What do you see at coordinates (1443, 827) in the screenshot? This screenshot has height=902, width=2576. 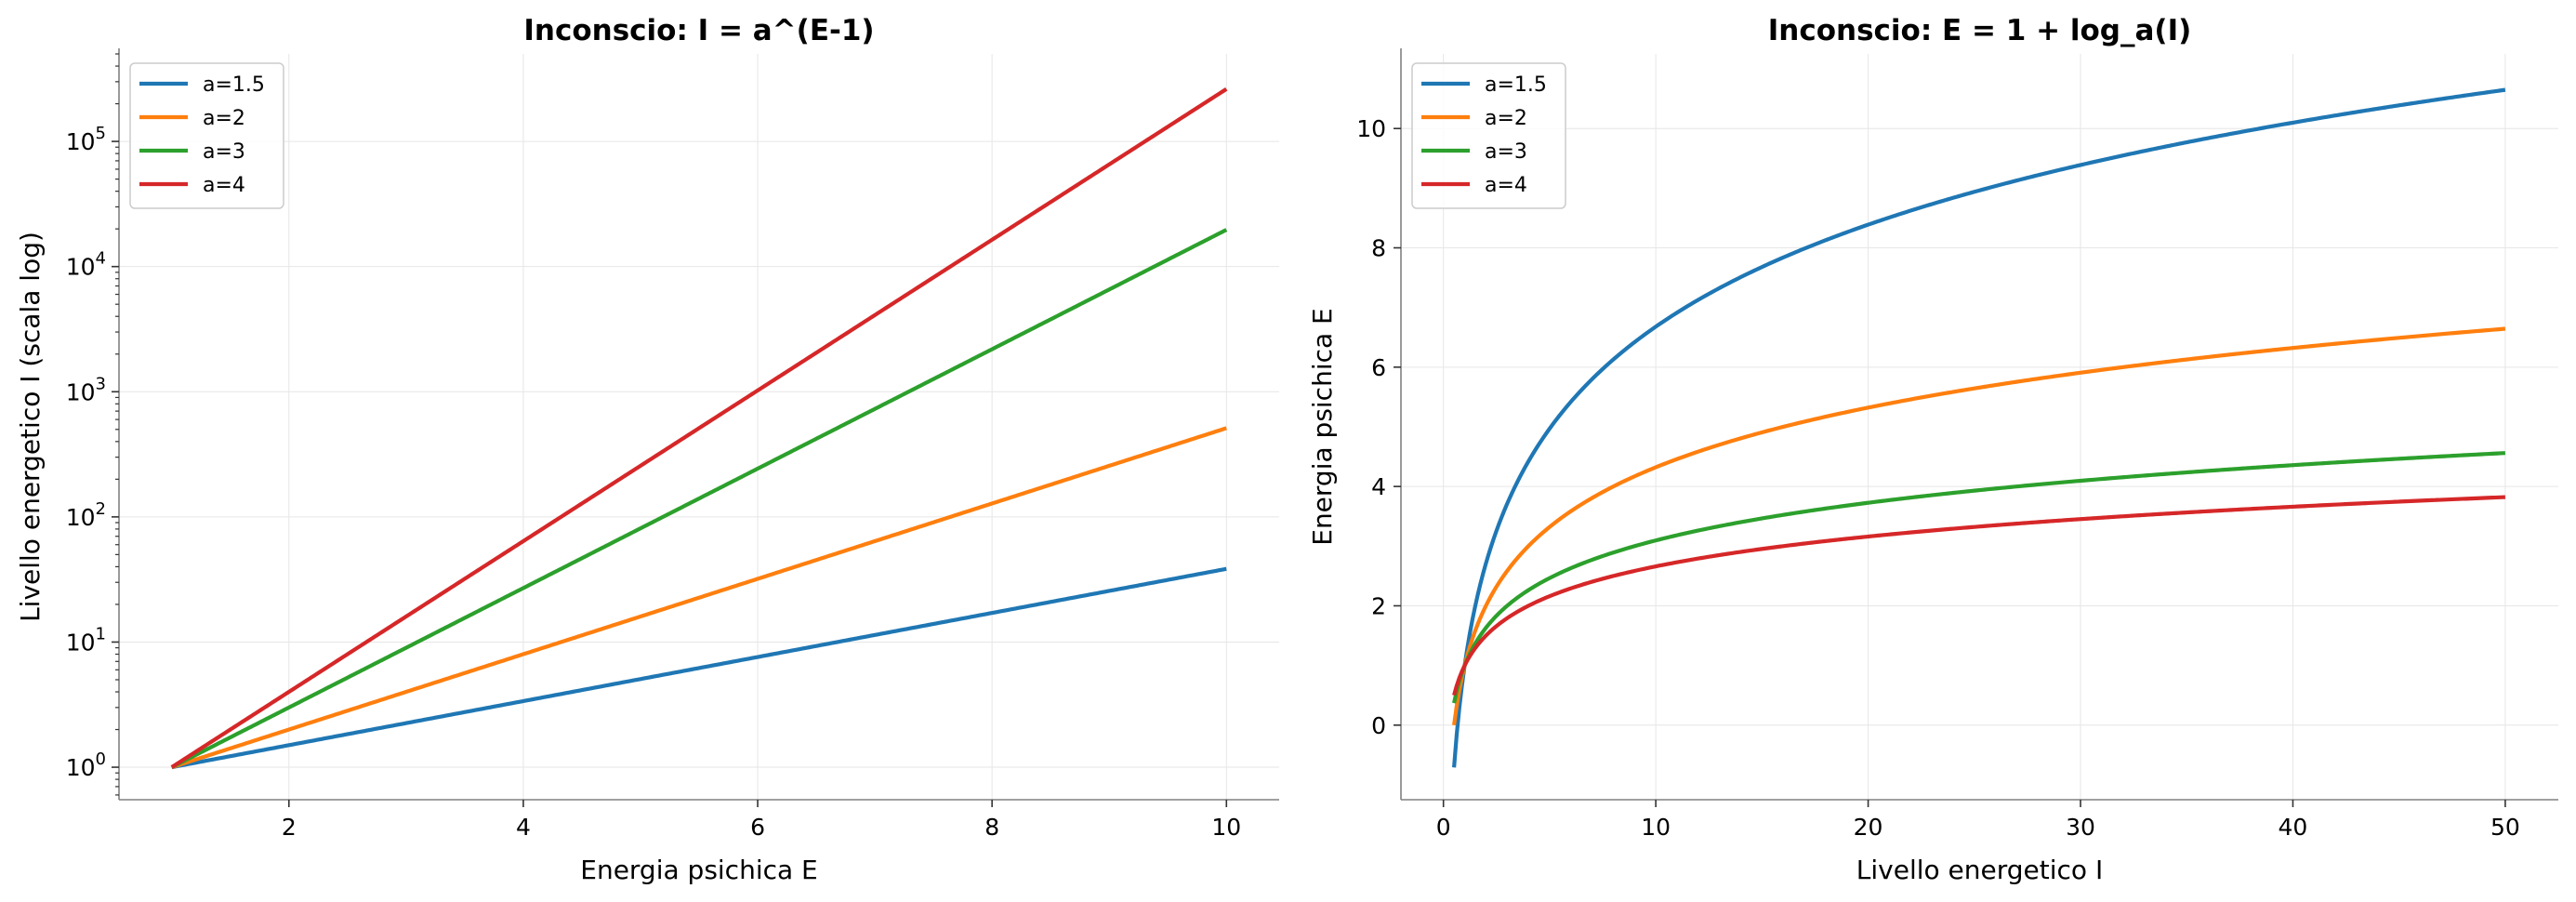 I see `x-tick-label: 0` at bounding box center [1443, 827].